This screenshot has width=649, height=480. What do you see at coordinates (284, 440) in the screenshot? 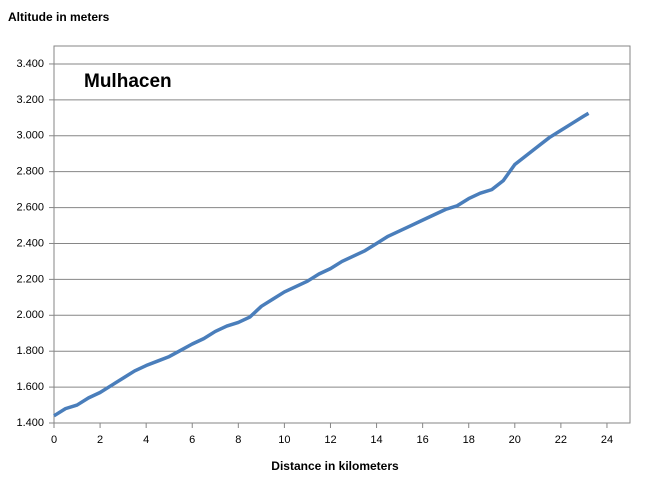
I see `x-tick-label: 10` at bounding box center [284, 440].